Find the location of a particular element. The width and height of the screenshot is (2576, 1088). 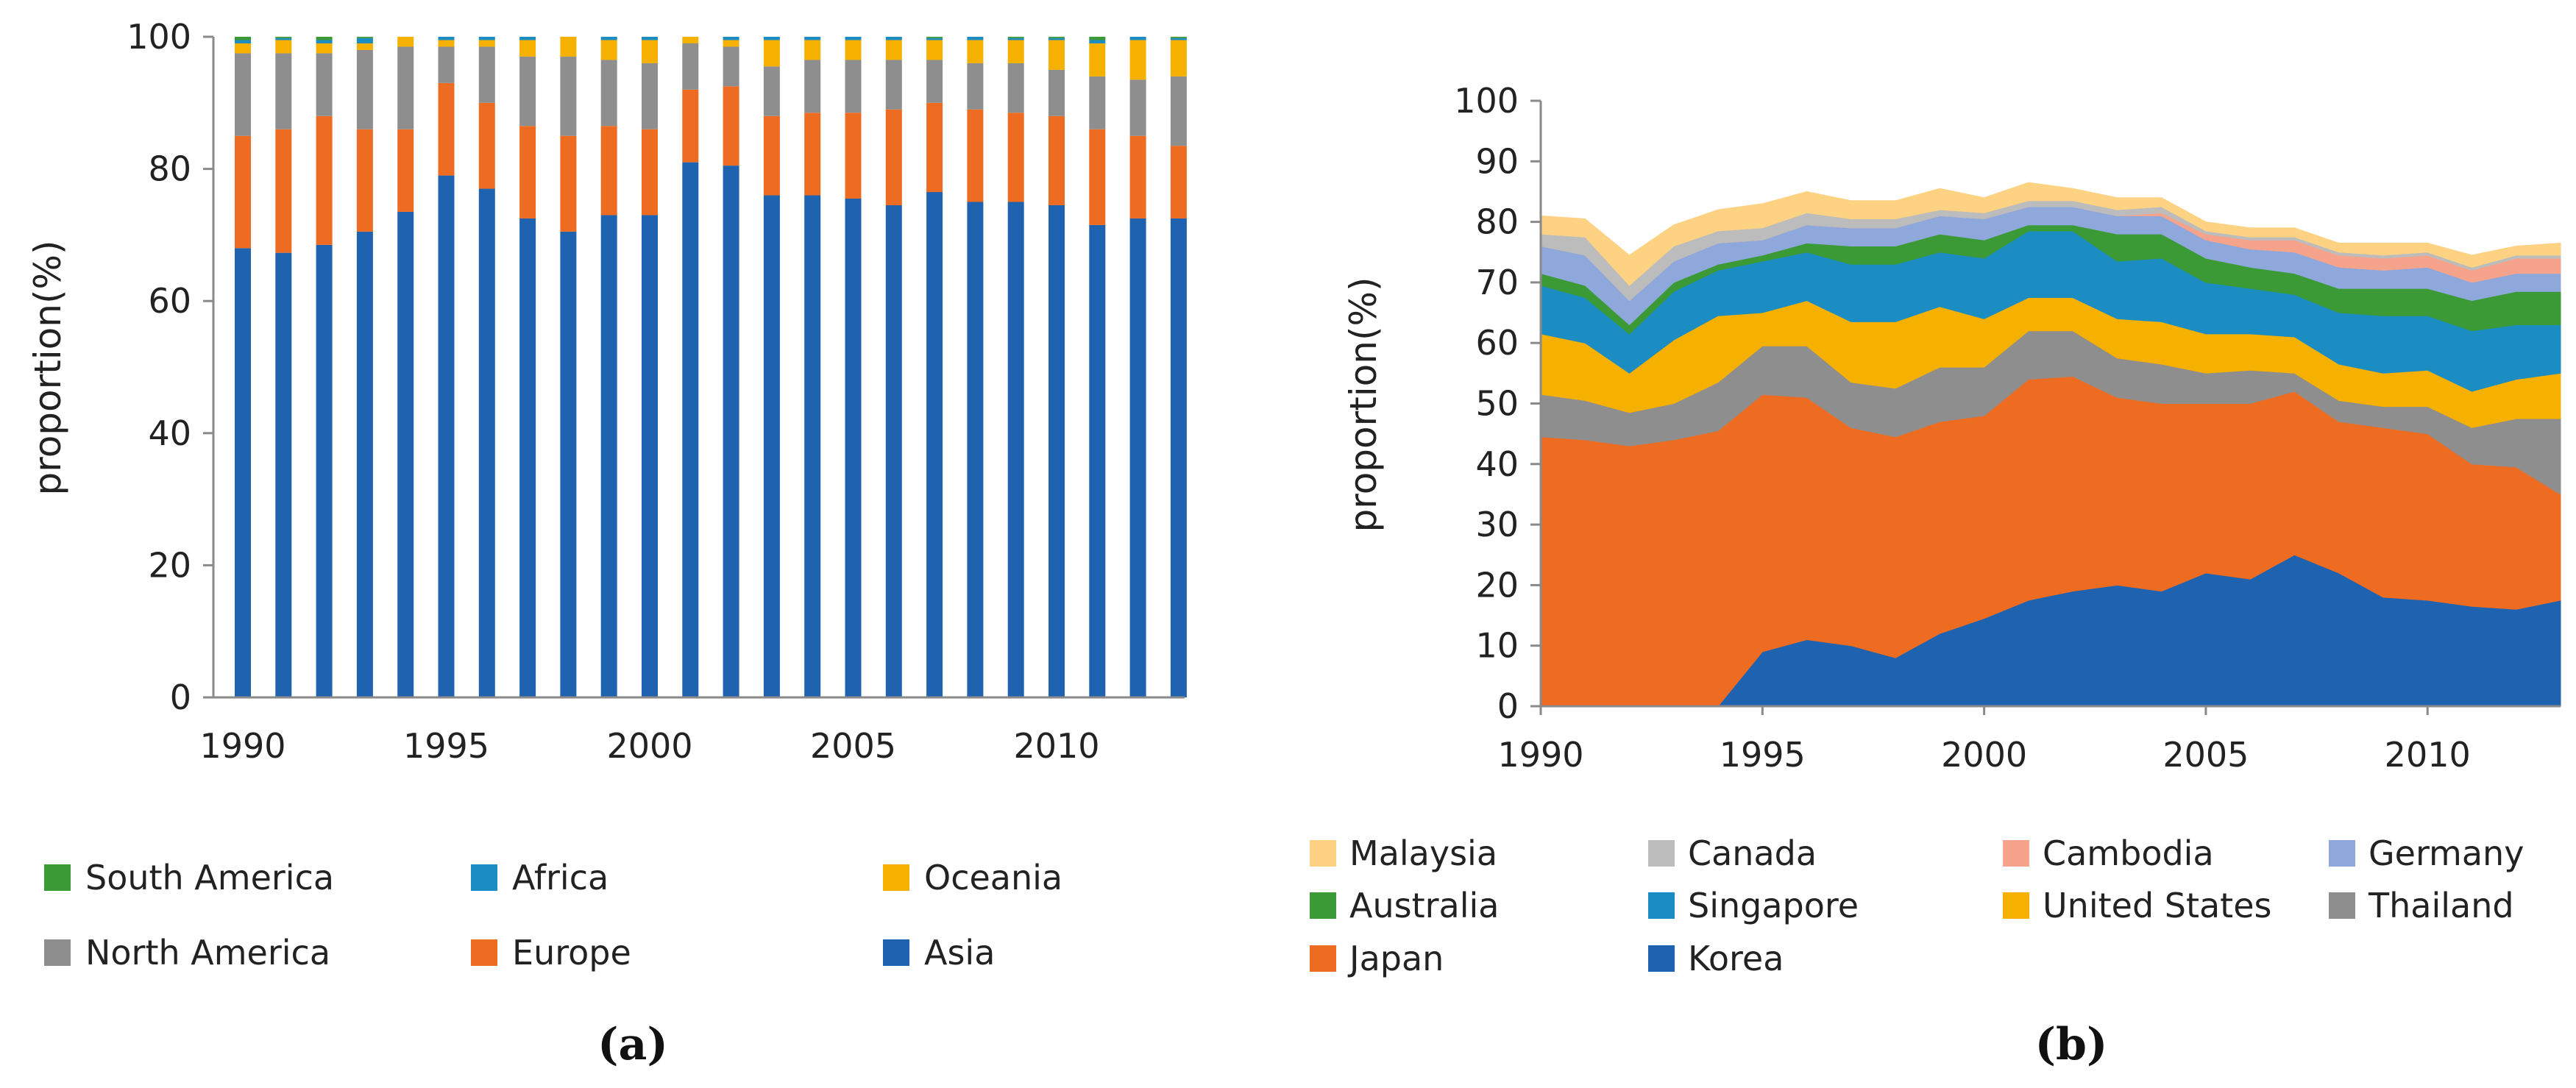

bar-europe-2009 is located at coordinates (1015, 157).